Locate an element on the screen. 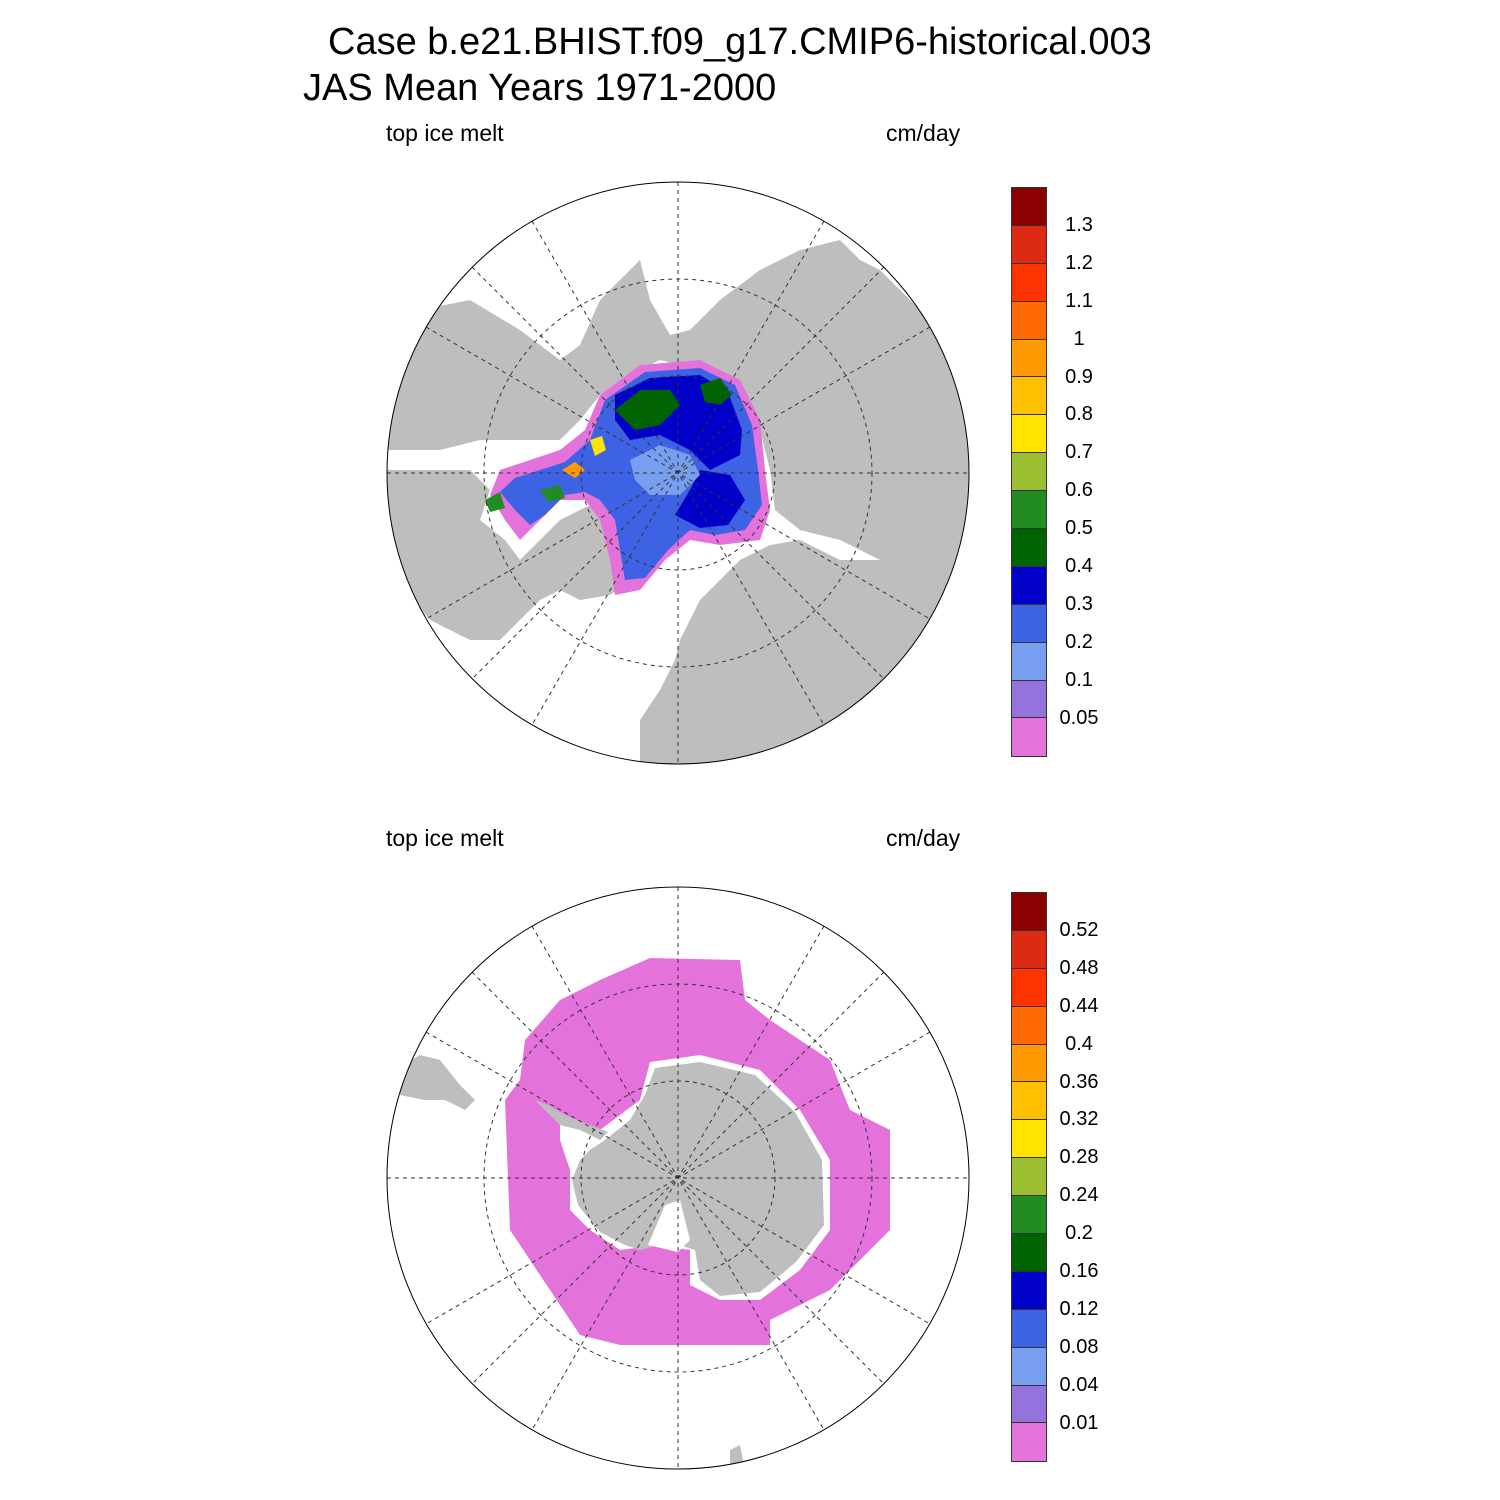  colorbar-tick-label: 0.04 is located at coordinates (1079, 1384).